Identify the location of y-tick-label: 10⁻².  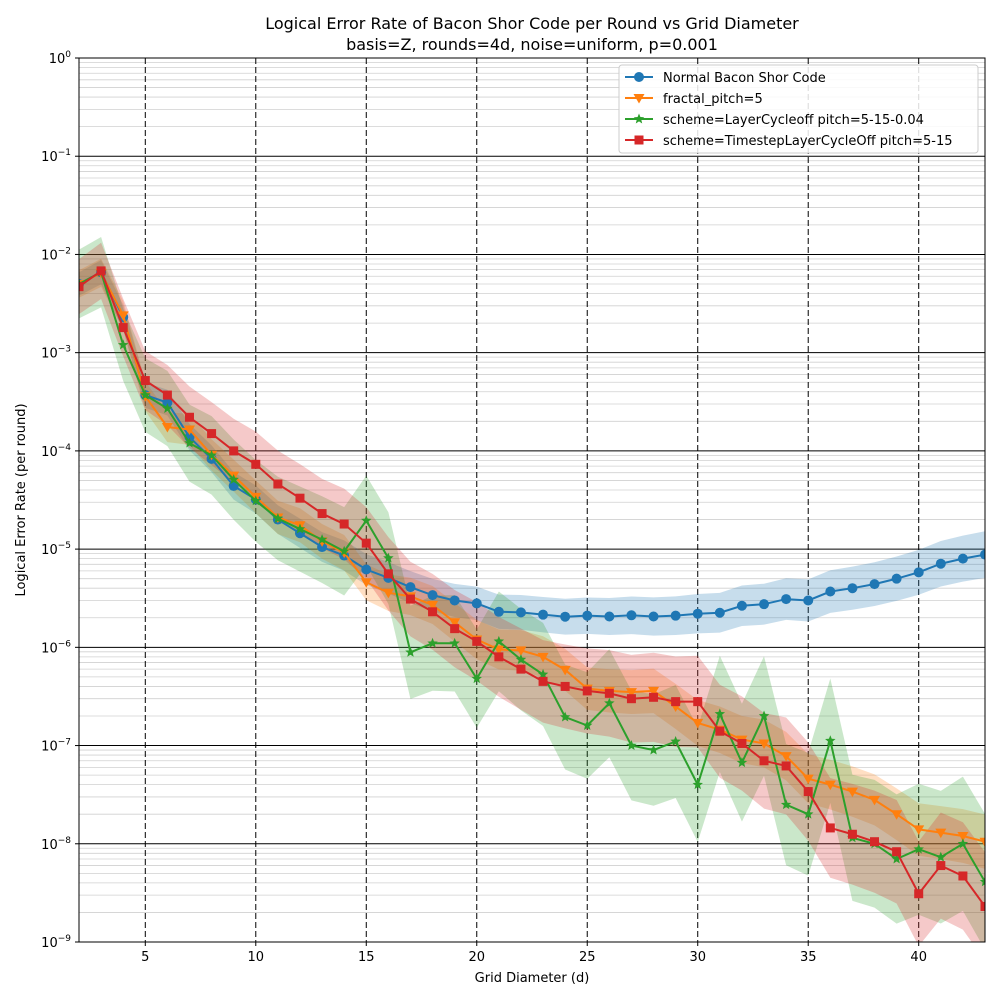
(56, 254).